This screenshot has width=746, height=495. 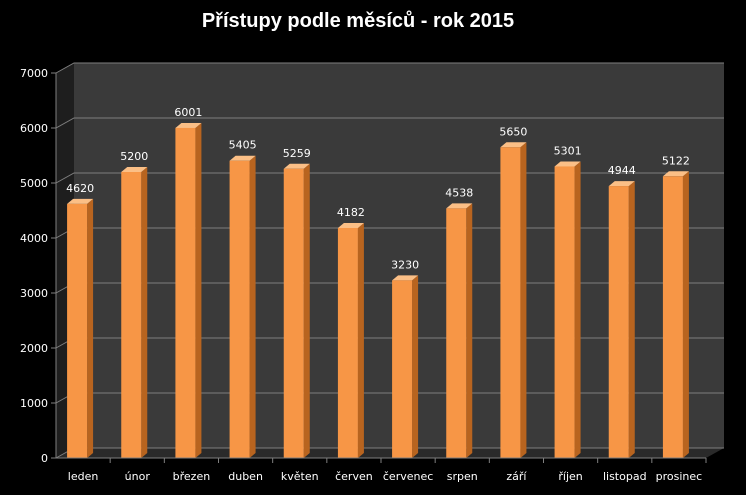 What do you see at coordinates (570, 476) in the screenshot?
I see `x-tick-label: říjen` at bounding box center [570, 476].